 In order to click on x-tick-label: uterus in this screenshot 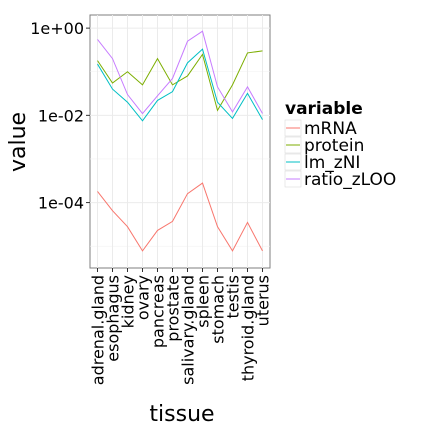, I will do `click(263, 300)`.